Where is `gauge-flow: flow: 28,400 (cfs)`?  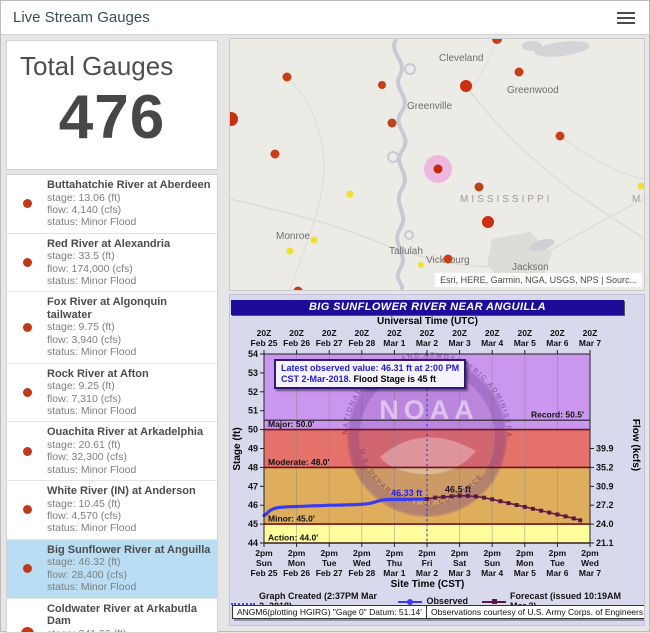
gauge-flow: flow: 28,400 (cfs) is located at coordinates (87, 574).